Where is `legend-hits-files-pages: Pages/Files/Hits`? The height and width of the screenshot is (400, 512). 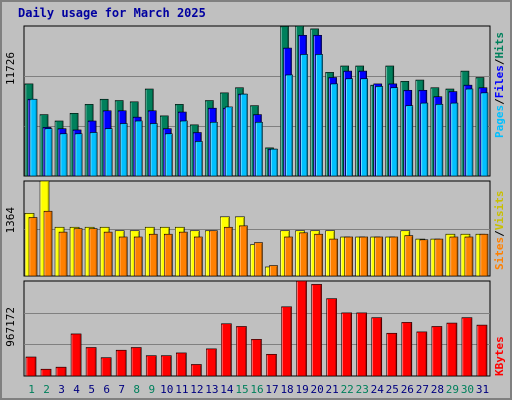
legend-hits-files-pages: Pages/Files/Hits is located at coordinates (499, 85).